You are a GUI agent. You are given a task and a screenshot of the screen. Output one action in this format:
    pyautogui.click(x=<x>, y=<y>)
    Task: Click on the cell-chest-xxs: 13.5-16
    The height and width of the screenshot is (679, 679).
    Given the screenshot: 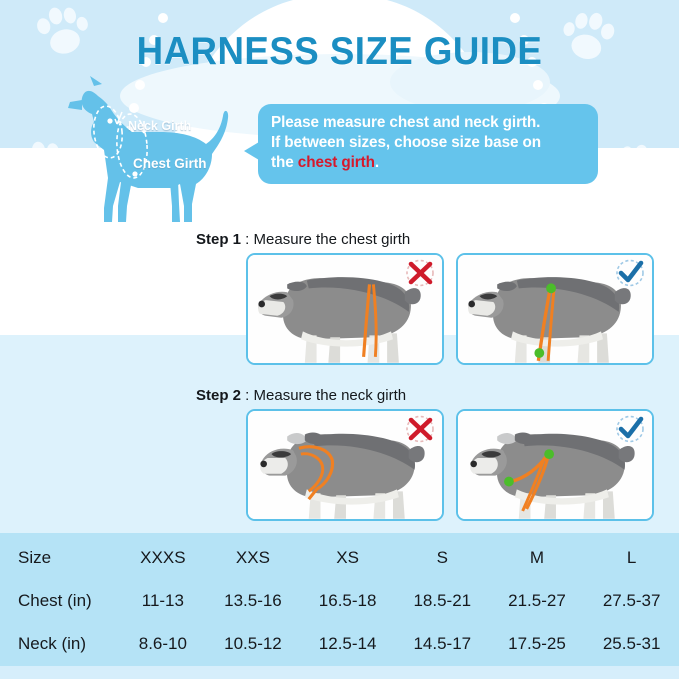 What is the action you would take?
    pyautogui.click(x=253, y=600)
    